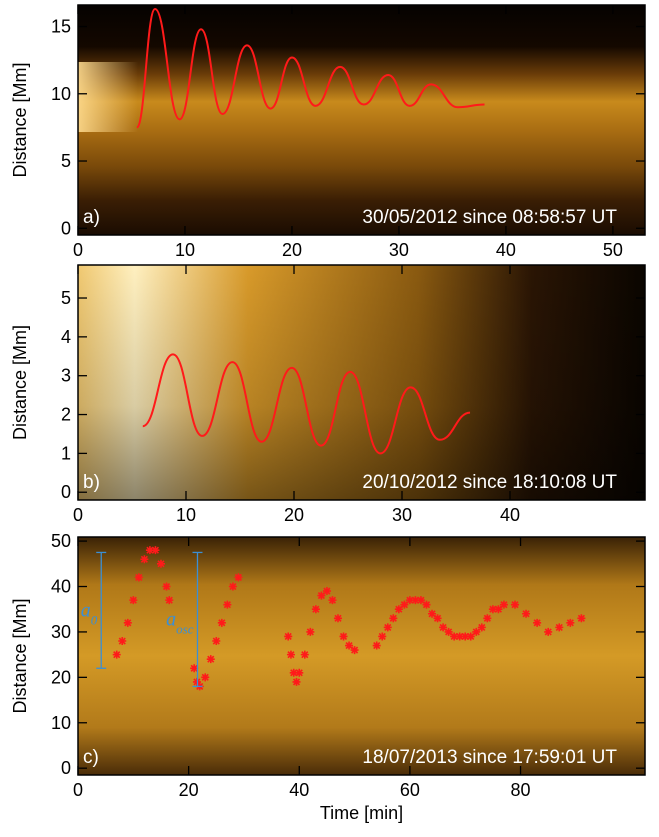 The height and width of the screenshot is (837, 659). I want to click on amplitude-label: a0, so click(89, 613).